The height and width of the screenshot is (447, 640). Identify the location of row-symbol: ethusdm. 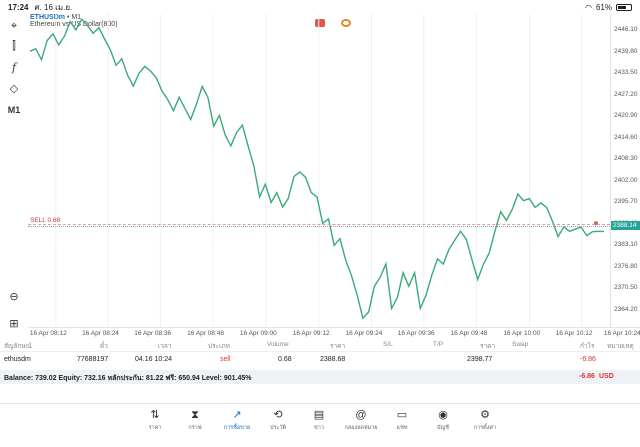
(17, 359).